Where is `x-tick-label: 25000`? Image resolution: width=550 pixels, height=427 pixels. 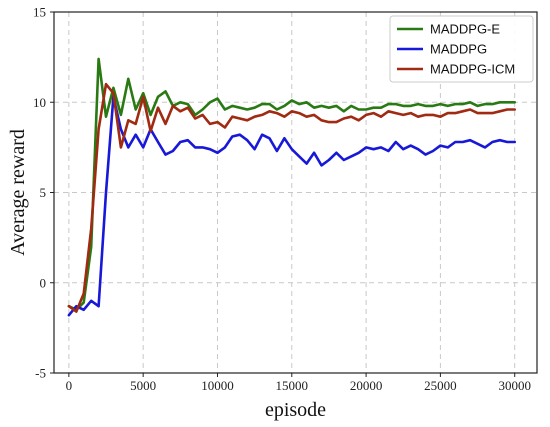 x-tick-label: 25000 is located at coordinates (440, 385).